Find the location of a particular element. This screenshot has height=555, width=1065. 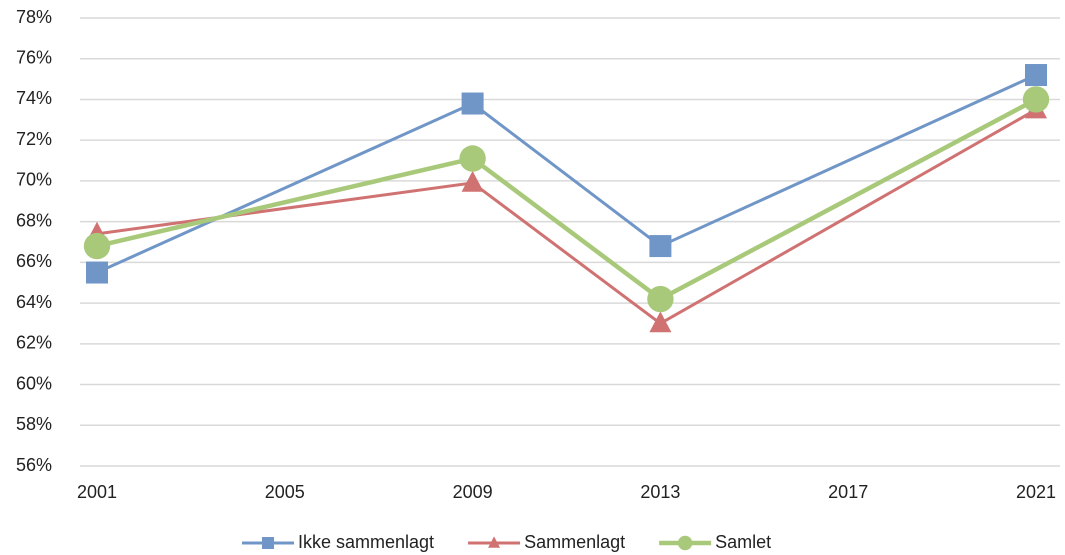

legend-label: Samlet is located at coordinates (743, 542).